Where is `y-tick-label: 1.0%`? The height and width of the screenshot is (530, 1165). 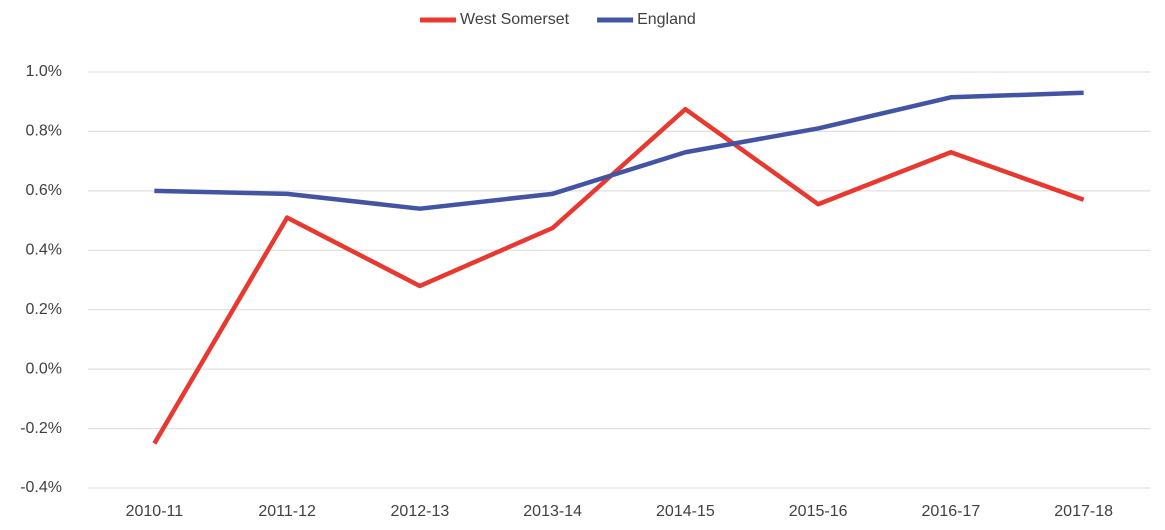 y-tick-label: 1.0% is located at coordinates (44, 71).